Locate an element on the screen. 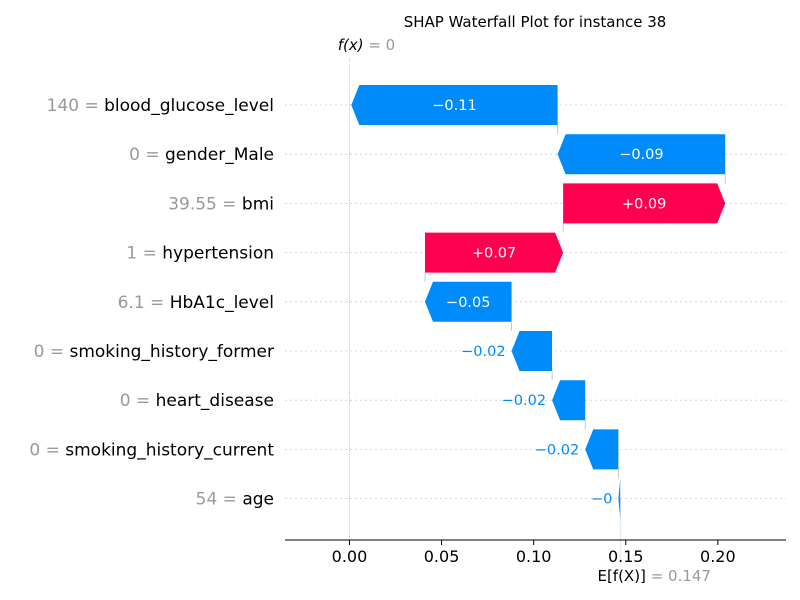 This screenshot has width=800, height=600. expected-value-label: E[f(X)] = 0.147 is located at coordinates (654, 576).